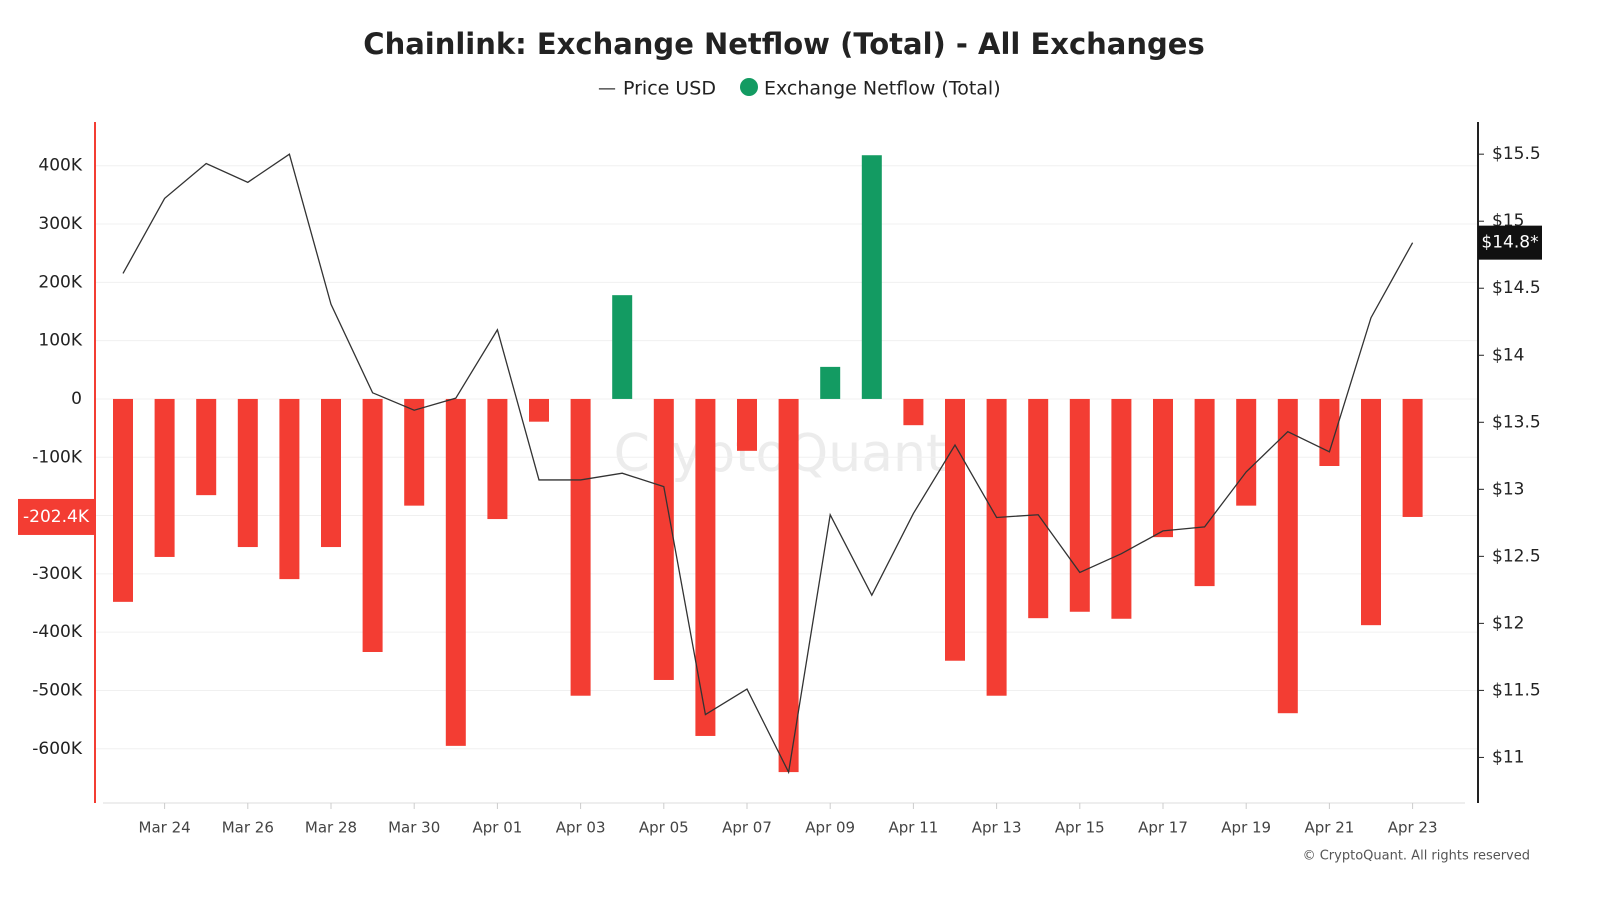 The height and width of the screenshot is (900, 1600). I want to click on y-tick-label: -100K, so click(57, 457).